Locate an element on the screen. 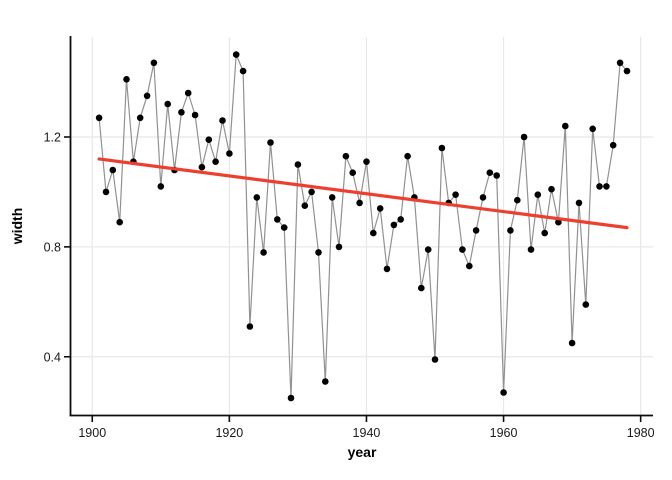  y-tick-label: 1.2 is located at coordinates (52, 137).